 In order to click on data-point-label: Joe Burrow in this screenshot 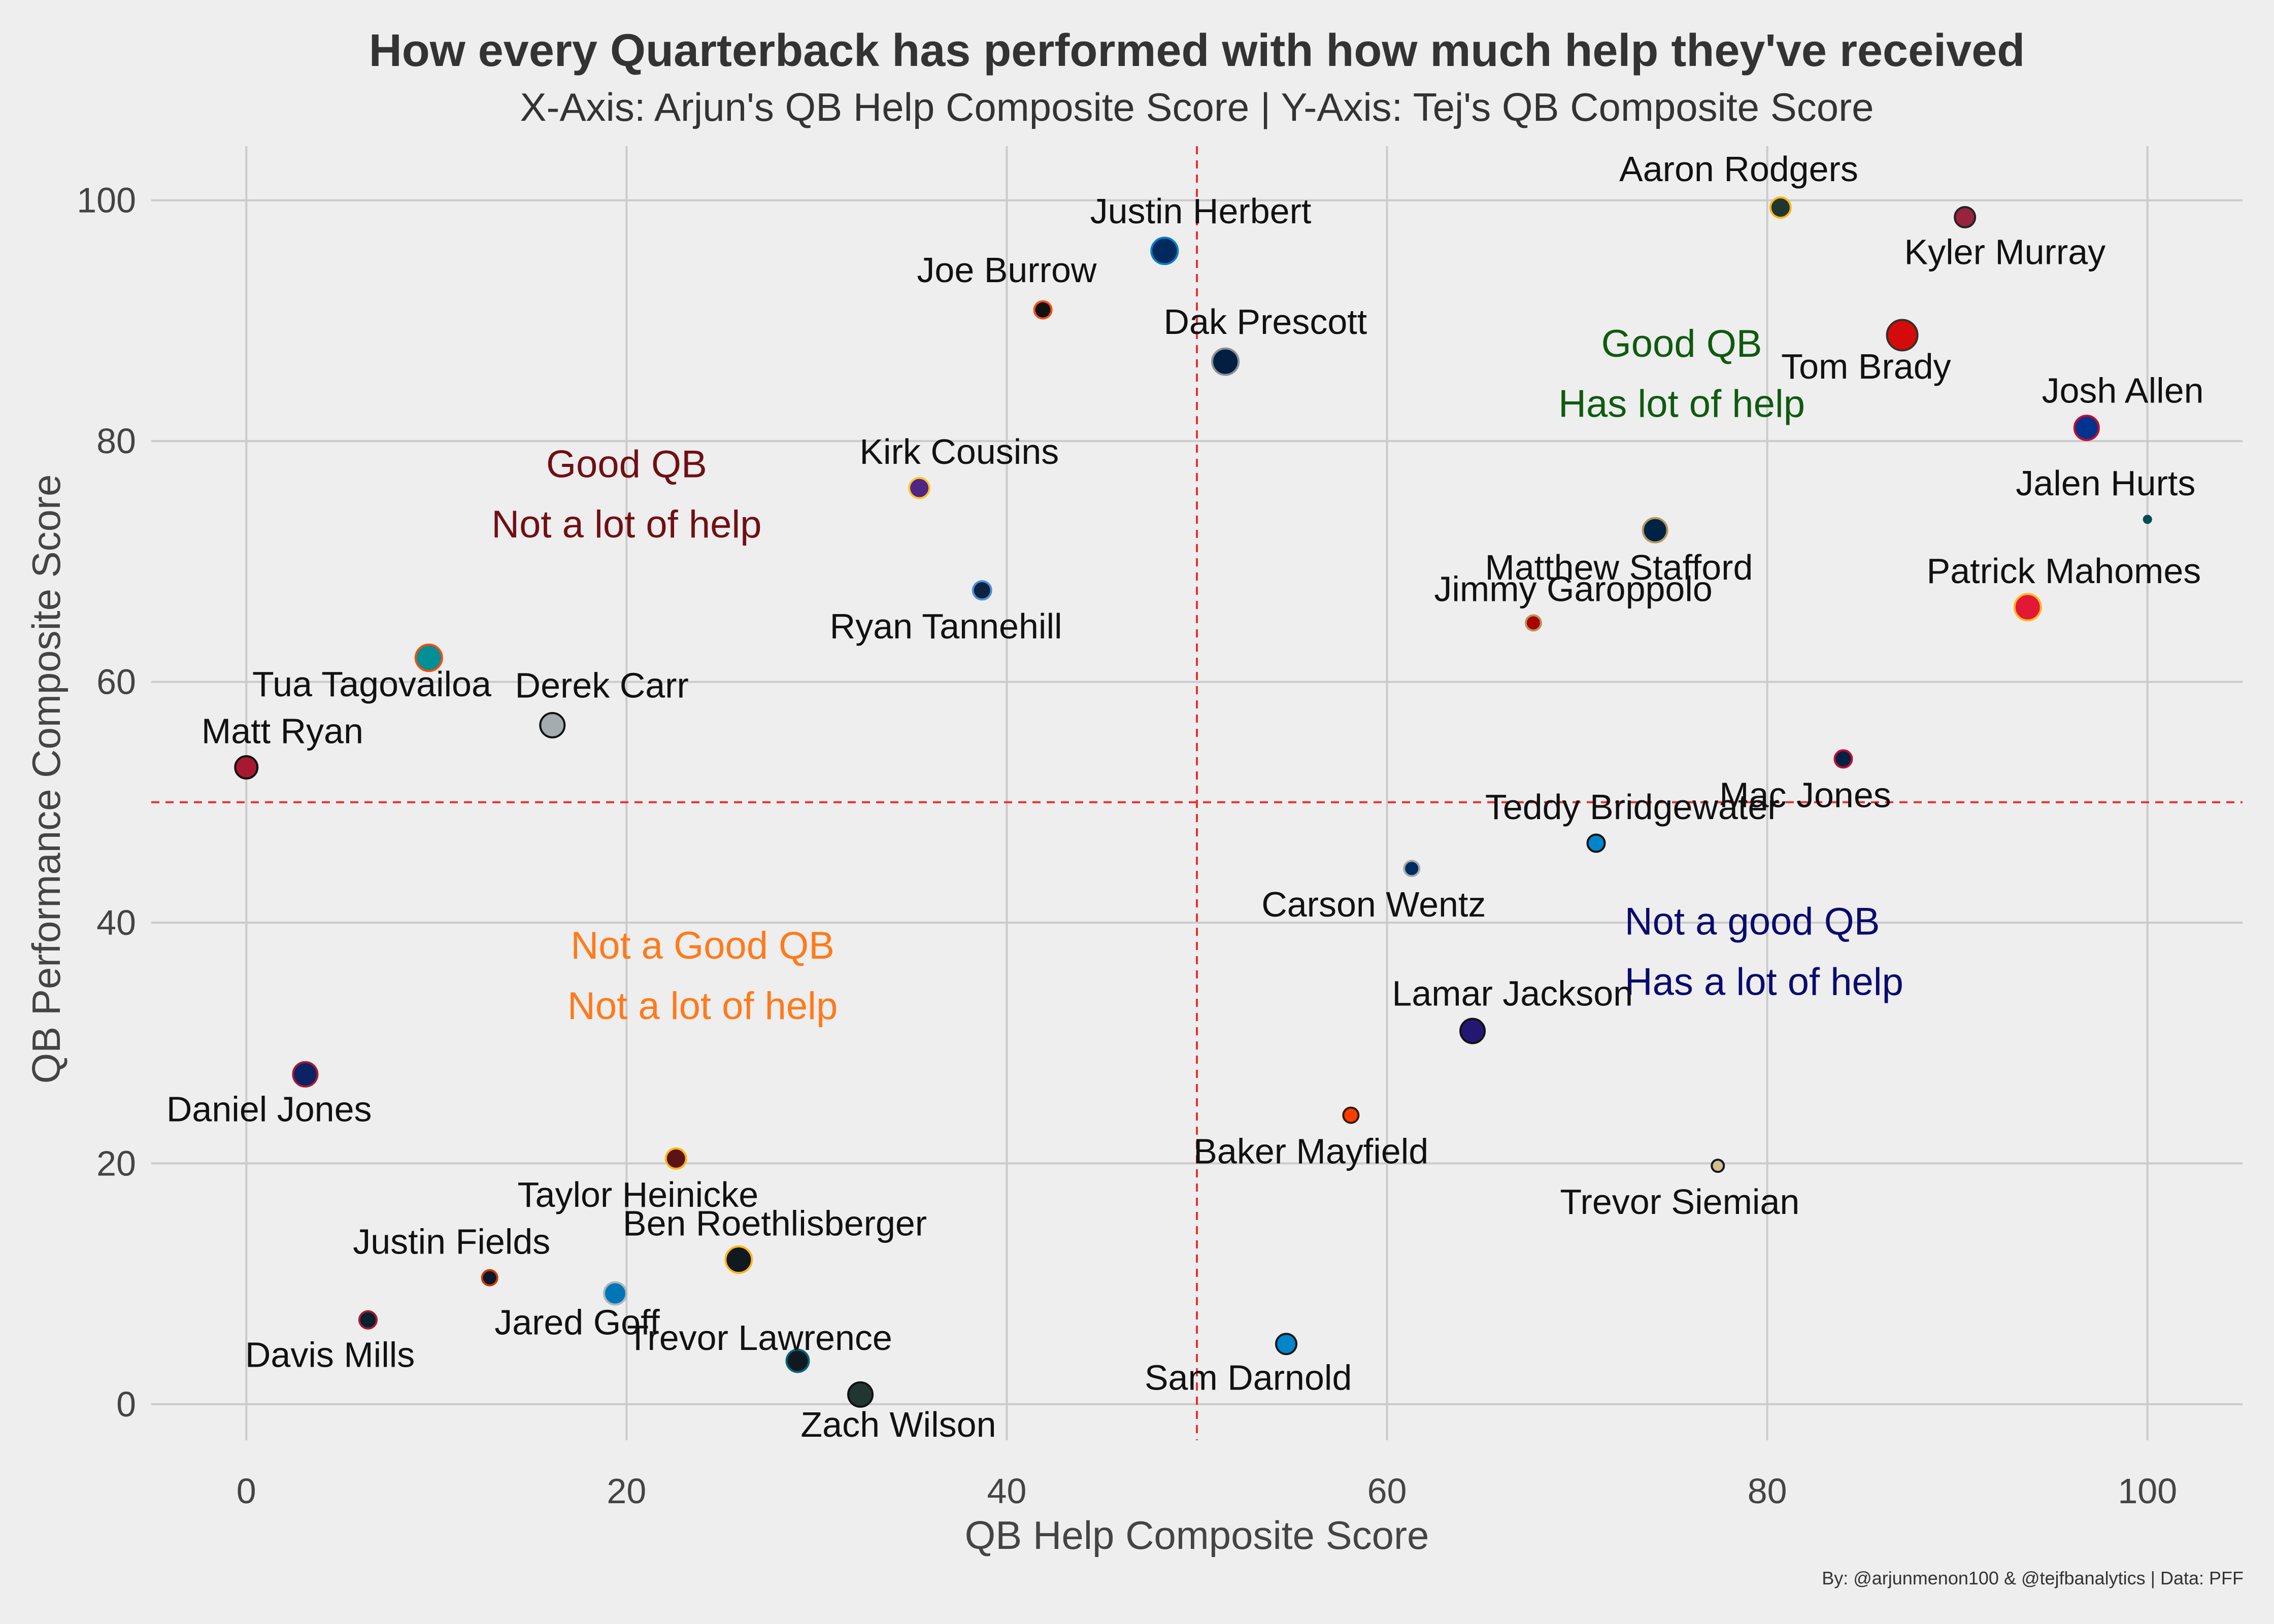, I will do `click(1007, 270)`.